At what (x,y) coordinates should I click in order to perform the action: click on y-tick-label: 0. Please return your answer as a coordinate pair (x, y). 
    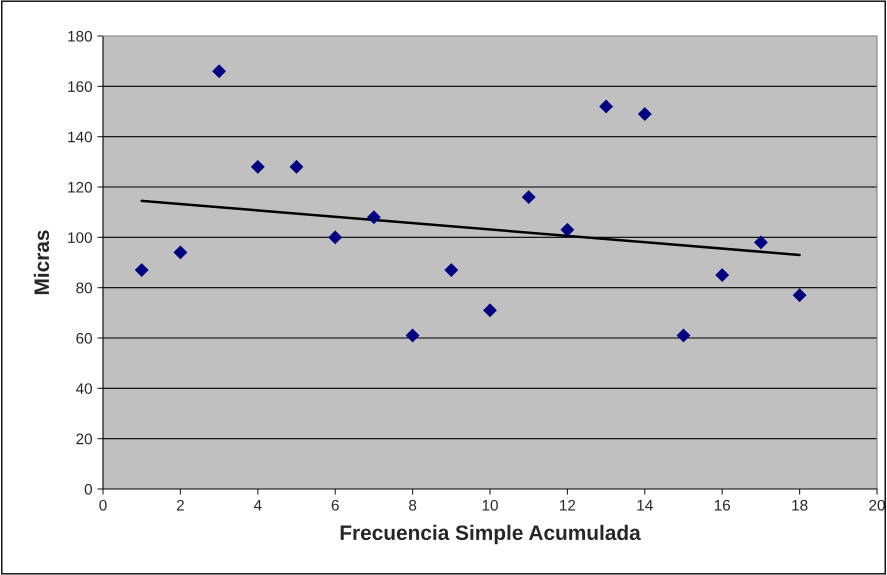
    Looking at the image, I should click on (88, 489).